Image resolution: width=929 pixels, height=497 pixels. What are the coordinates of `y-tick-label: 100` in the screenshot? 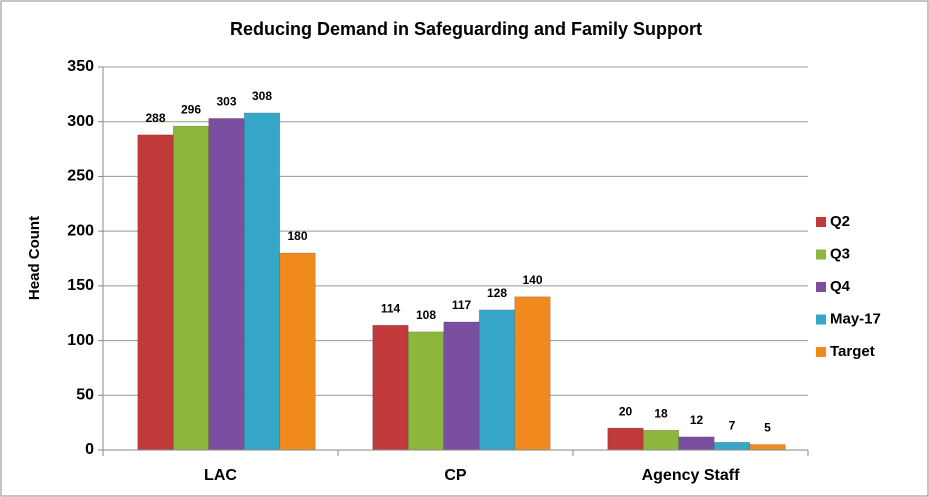 It's located at (80, 340).